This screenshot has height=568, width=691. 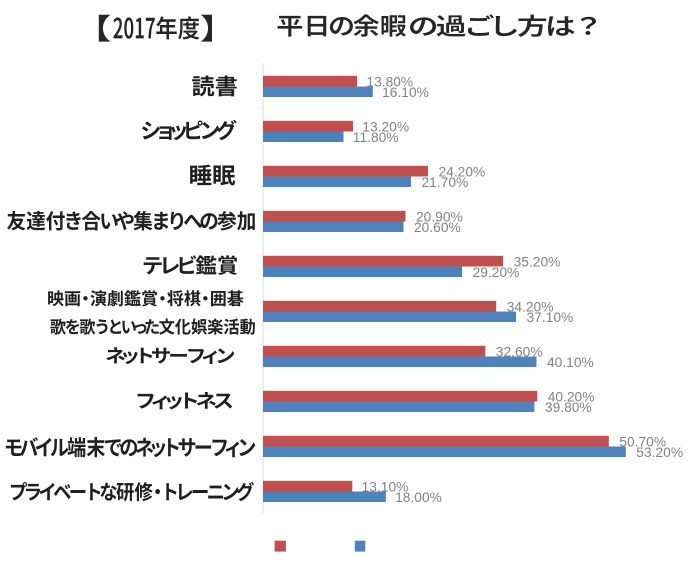 I want to click on svg-text: 24.20%, so click(x=462, y=172).